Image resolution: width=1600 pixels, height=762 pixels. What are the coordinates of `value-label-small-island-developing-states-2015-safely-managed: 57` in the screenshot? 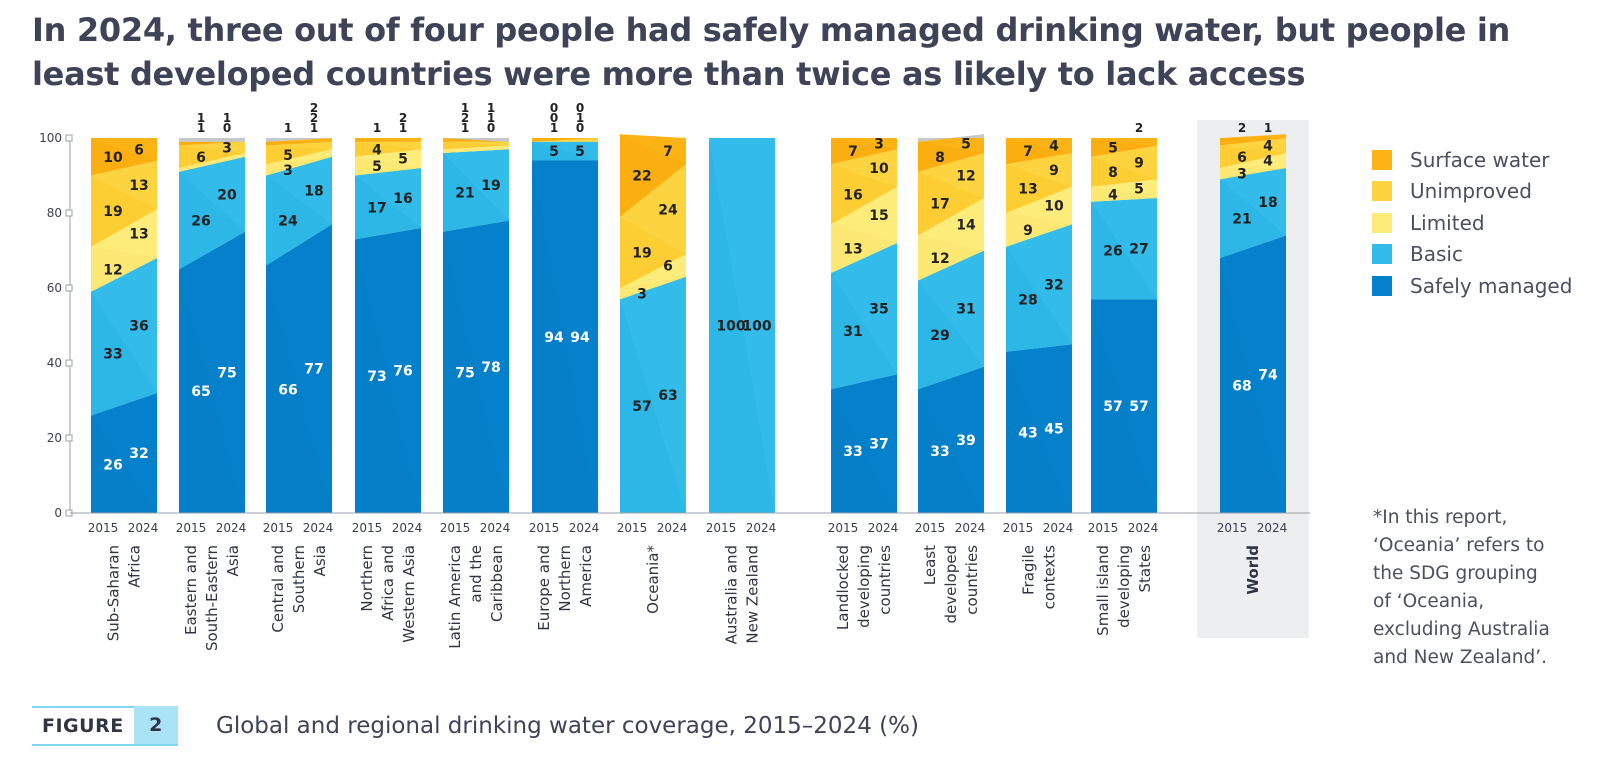 It's located at (1112, 407).